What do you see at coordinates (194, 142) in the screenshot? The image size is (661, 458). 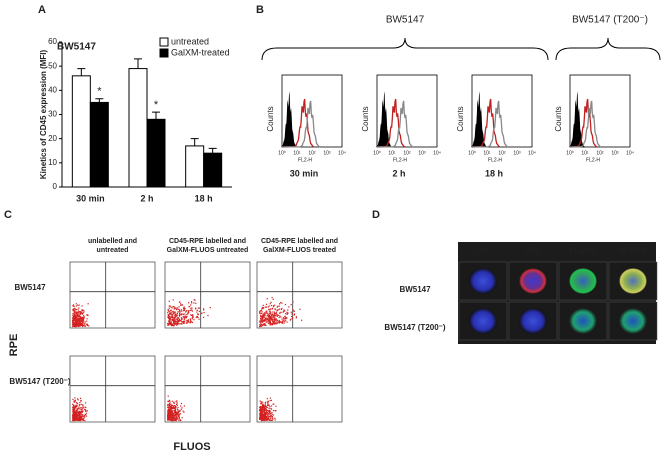 I see `error-bar` at bounding box center [194, 142].